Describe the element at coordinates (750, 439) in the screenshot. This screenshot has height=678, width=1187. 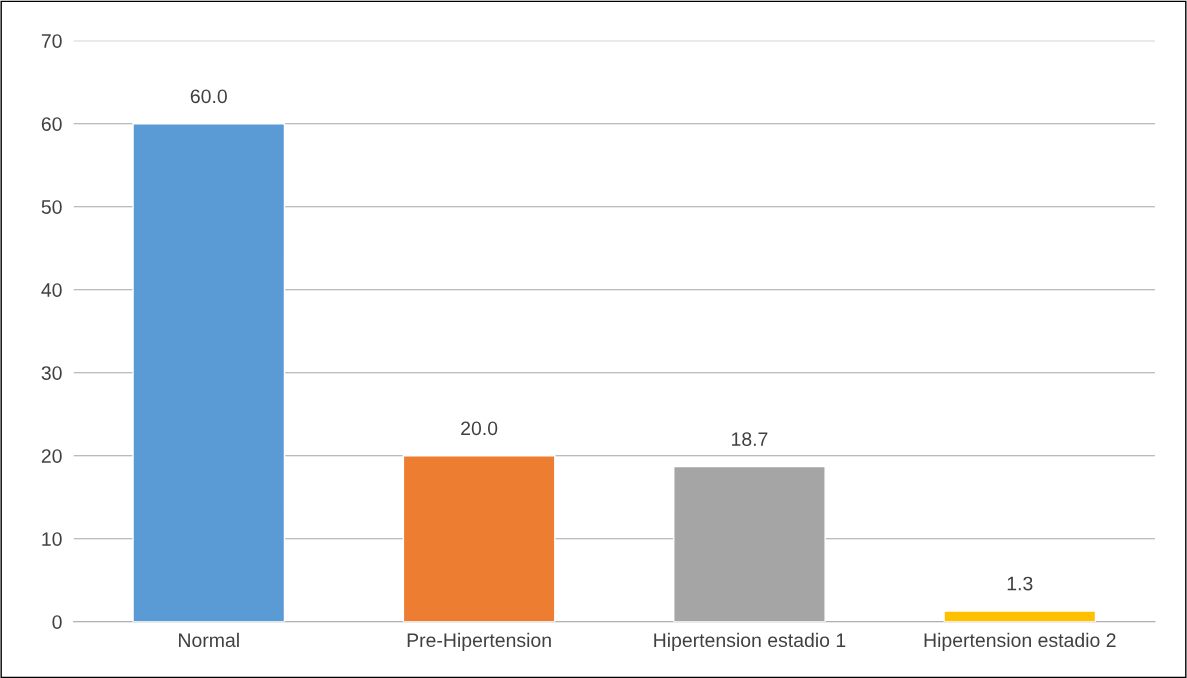
I see `data-label: 18.7` at that location.